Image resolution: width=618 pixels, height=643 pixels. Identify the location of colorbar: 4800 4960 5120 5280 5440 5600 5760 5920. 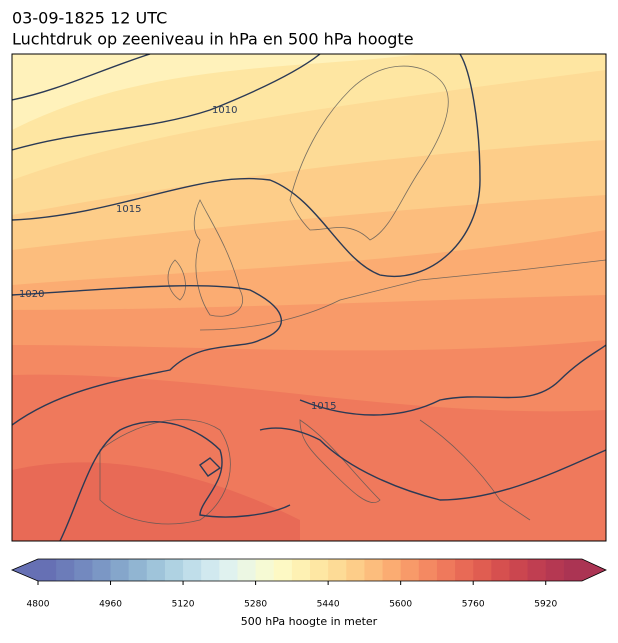
(308, 584).